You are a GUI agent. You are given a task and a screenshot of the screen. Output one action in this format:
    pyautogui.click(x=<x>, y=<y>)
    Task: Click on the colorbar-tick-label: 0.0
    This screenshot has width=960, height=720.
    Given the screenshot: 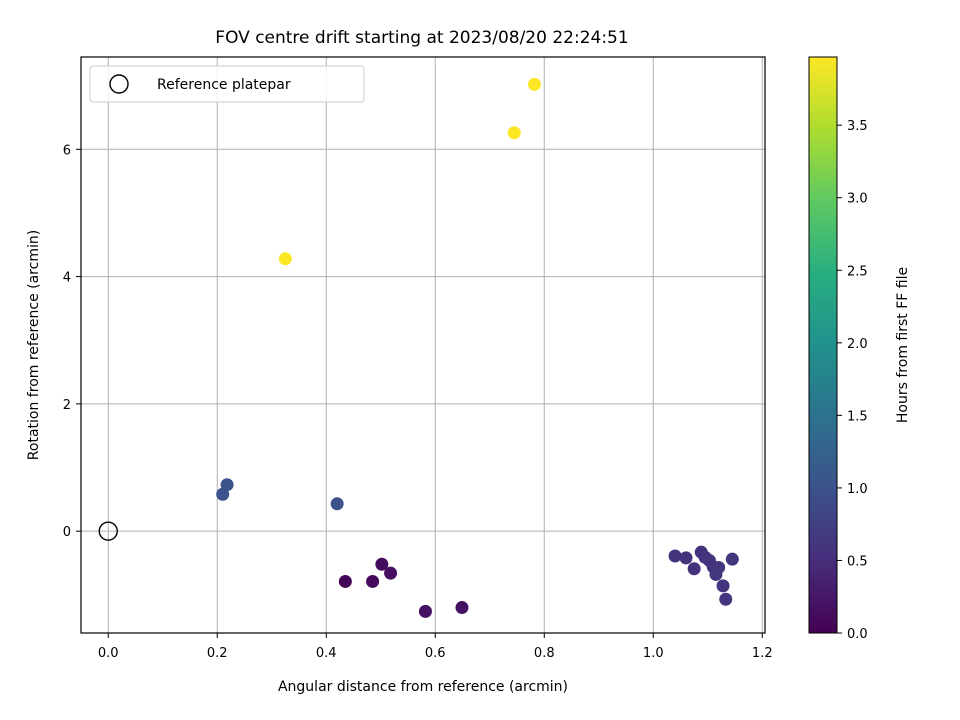 What is the action you would take?
    pyautogui.click(x=857, y=634)
    